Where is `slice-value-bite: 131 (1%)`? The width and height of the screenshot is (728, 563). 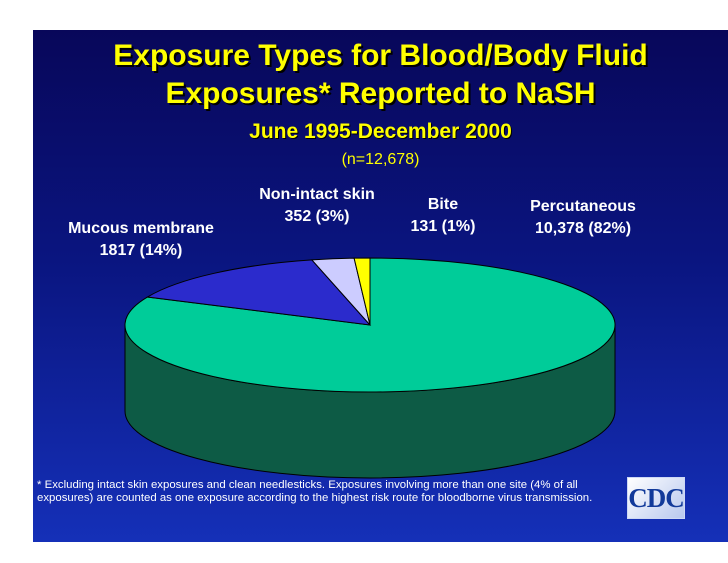 slice-value-bite: 131 (1%) is located at coordinates (443, 226).